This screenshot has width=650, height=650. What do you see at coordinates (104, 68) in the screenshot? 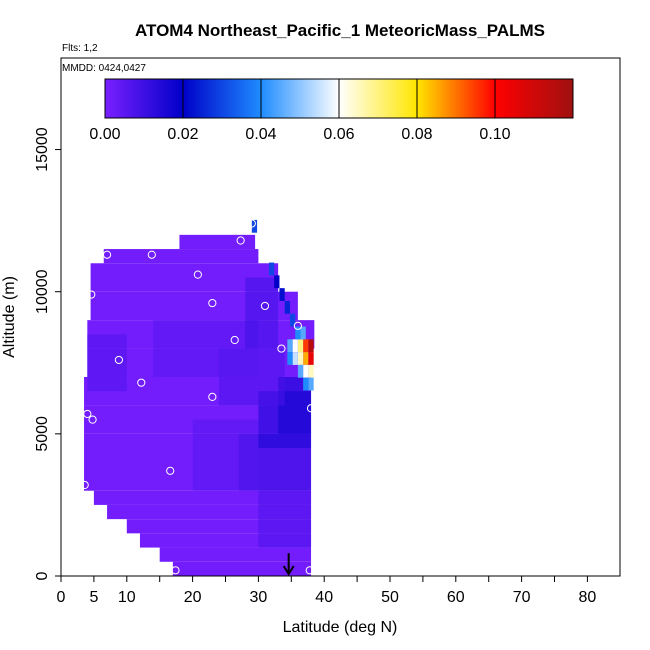
I see `date-note: MMDD: 0424,0427` at bounding box center [104, 68].